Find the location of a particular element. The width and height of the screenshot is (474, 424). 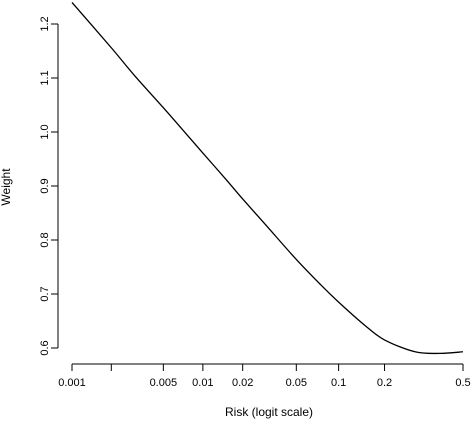

y-tick-label: 0.9 is located at coordinates (45, 185).